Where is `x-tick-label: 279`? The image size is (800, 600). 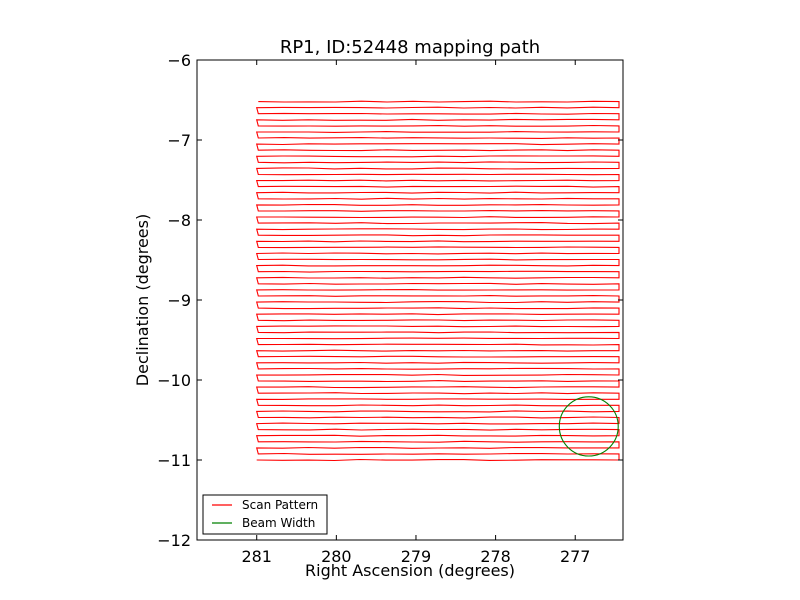 x-tick-label: 279 is located at coordinates (416, 556).